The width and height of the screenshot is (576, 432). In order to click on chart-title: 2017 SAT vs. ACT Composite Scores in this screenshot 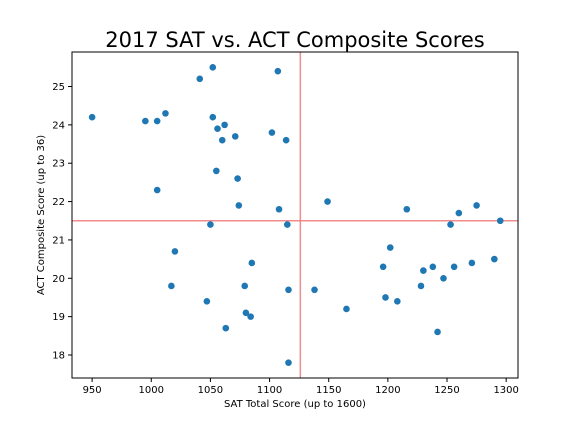, I will do `click(294, 40)`.